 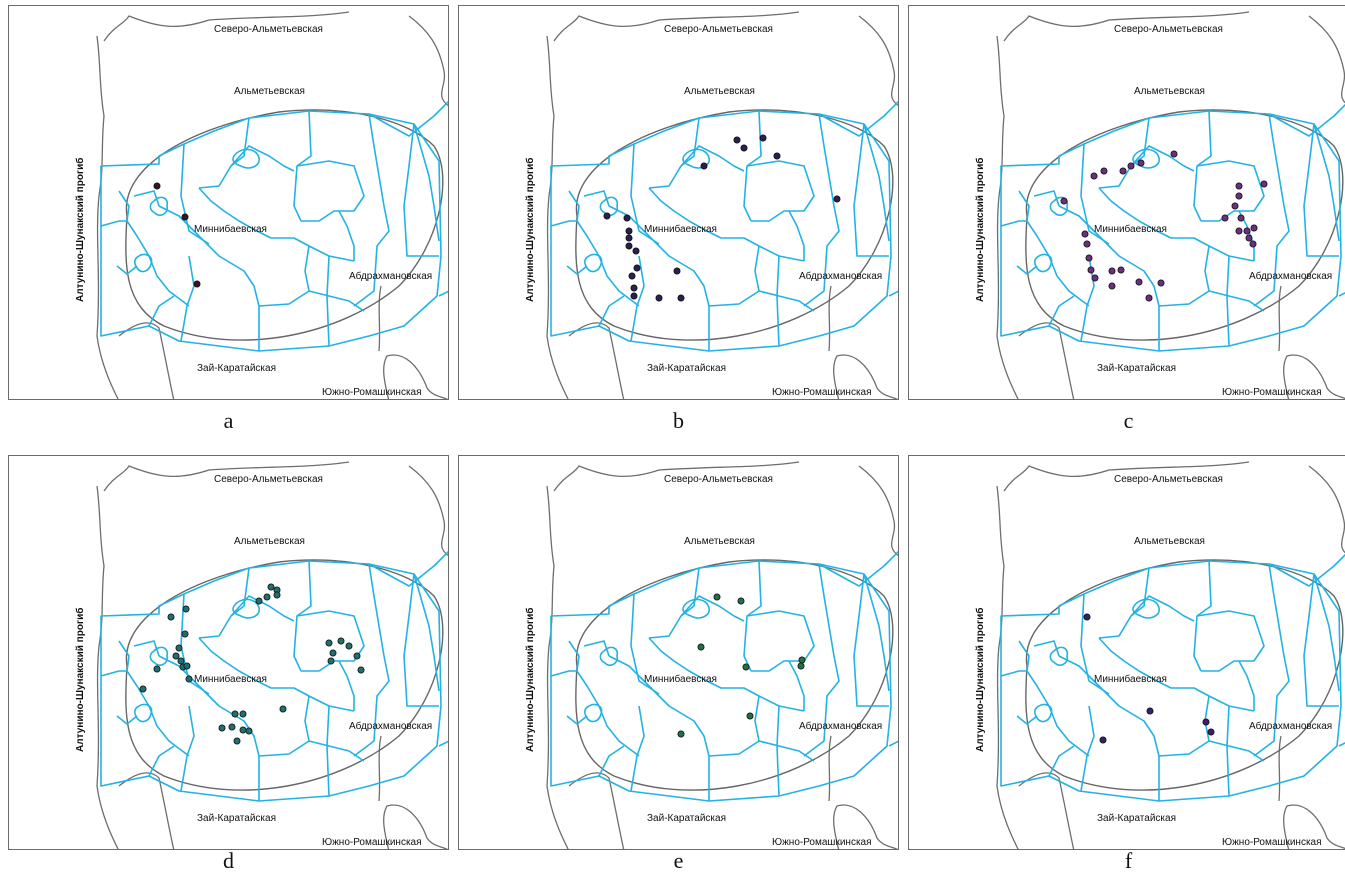 I want to click on area-label-zai: Зай-Каратайская, so click(x=236, y=368).